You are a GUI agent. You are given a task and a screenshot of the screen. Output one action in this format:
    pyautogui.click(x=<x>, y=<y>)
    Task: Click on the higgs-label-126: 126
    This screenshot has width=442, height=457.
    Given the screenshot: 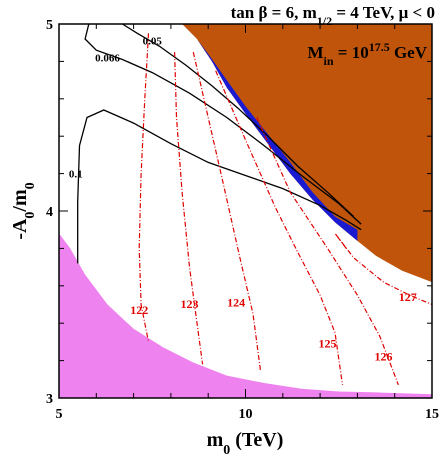 What is the action you would take?
    pyautogui.click(x=384, y=357)
    